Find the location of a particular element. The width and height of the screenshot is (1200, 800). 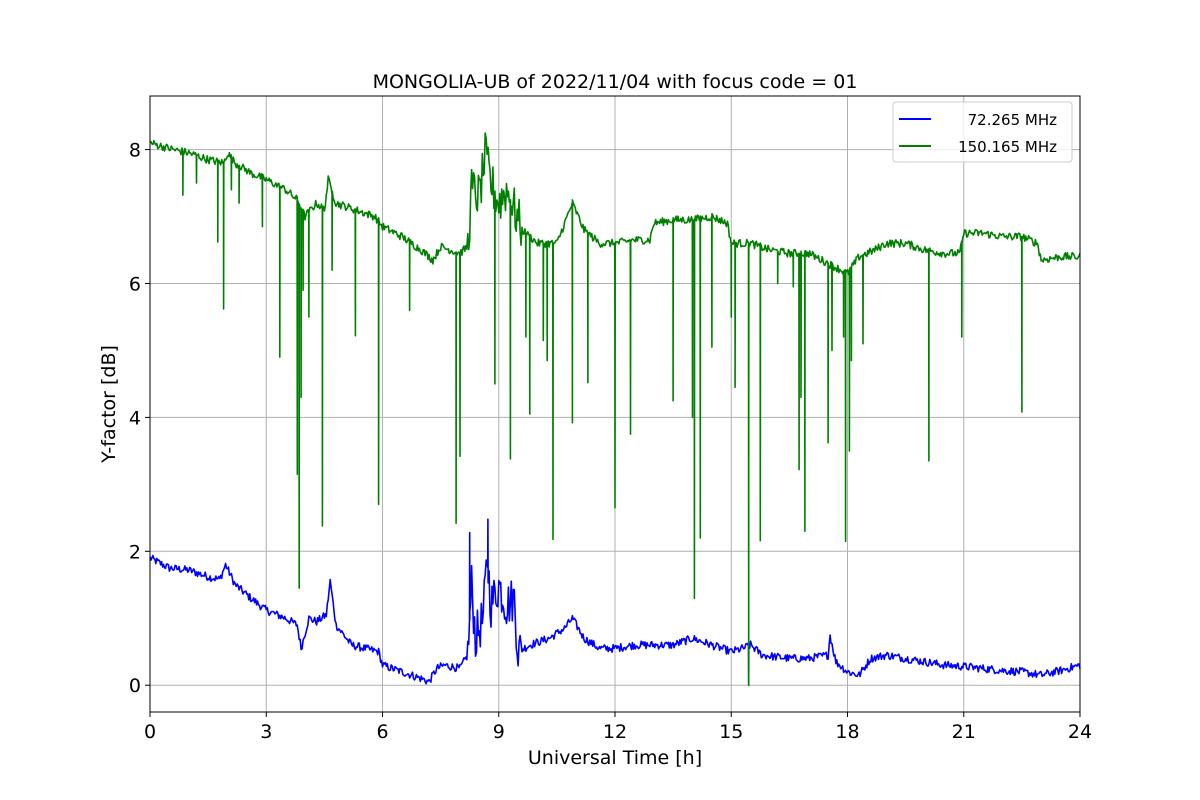

x-axis-label: Universal Time [h] is located at coordinates (615, 758).